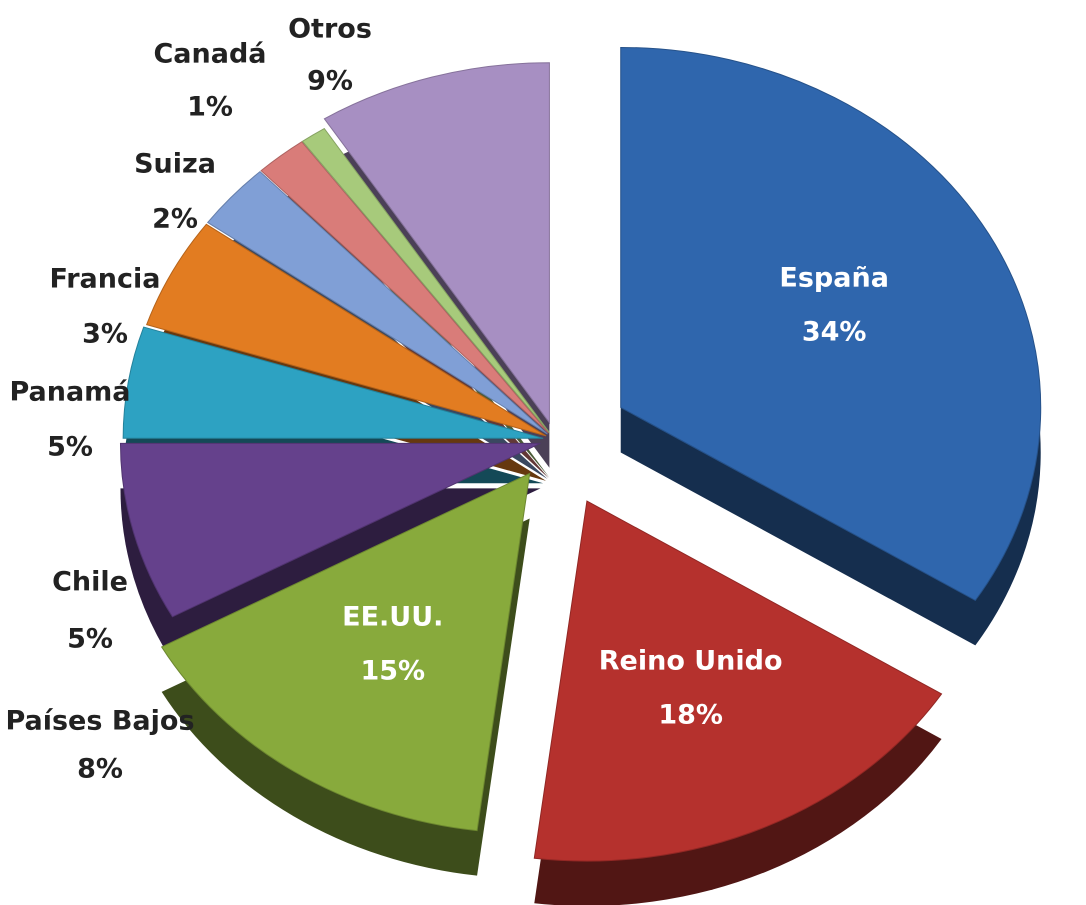 This screenshot has height=905, width=1086. What do you see at coordinates (392, 671) in the screenshot?
I see `slice-value: 15%` at bounding box center [392, 671].